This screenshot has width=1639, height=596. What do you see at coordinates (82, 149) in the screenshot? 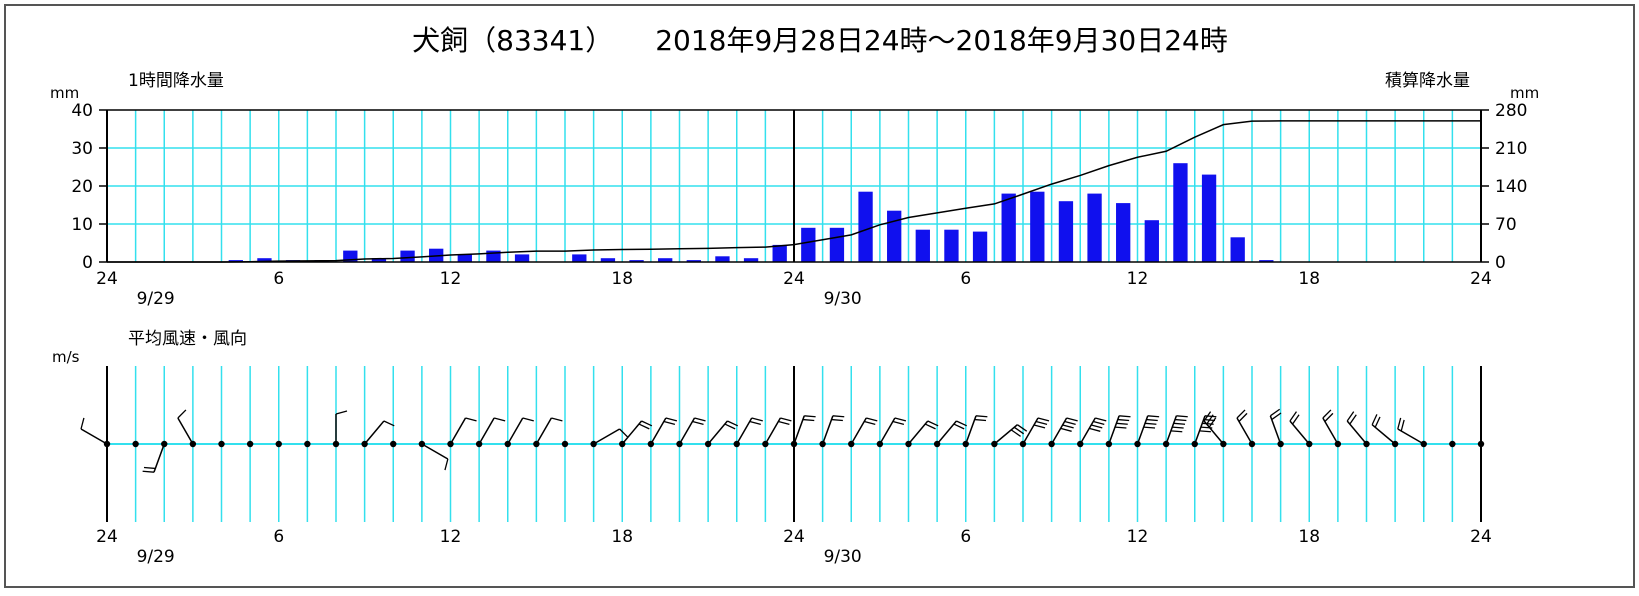
I see `rain-left-tick-label: 30` at bounding box center [82, 149].